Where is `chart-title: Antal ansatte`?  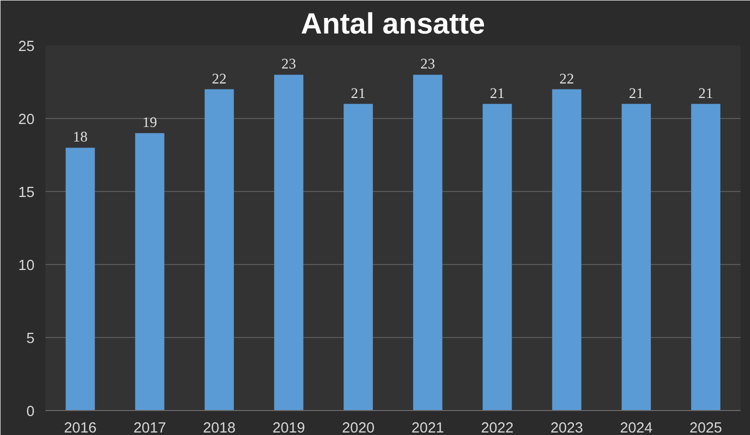 chart-title: Antal ansatte is located at coordinates (393, 24).